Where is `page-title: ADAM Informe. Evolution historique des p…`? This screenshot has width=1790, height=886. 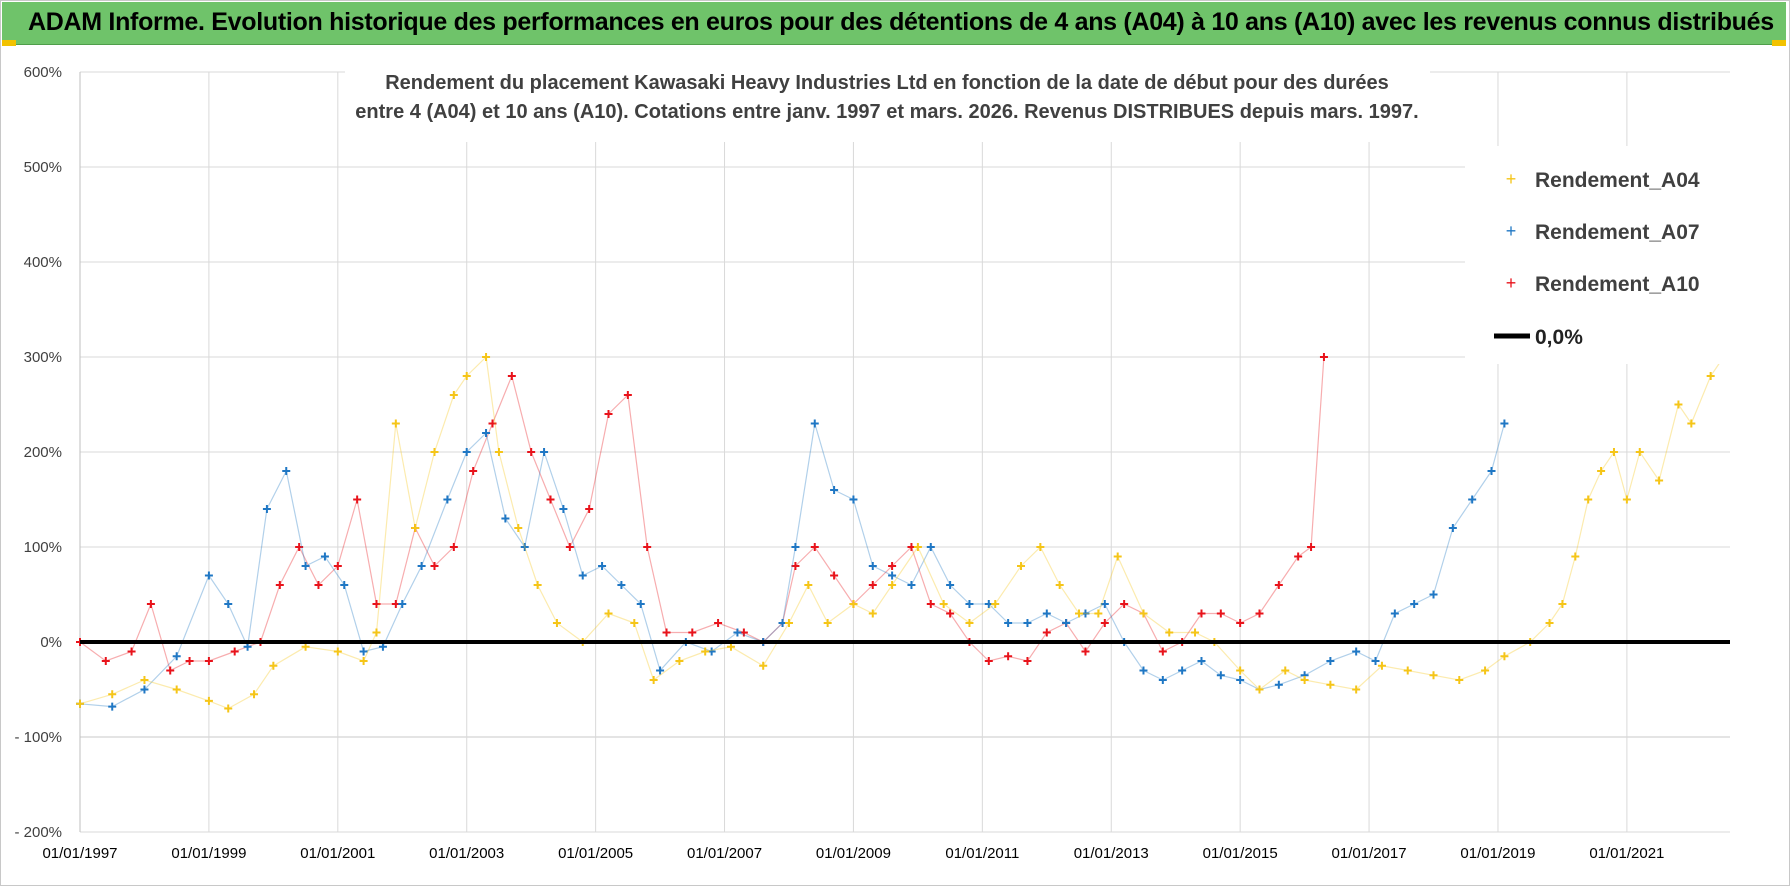
page-title: ADAM Informe. Evolution historique des p… is located at coordinates (901, 22).